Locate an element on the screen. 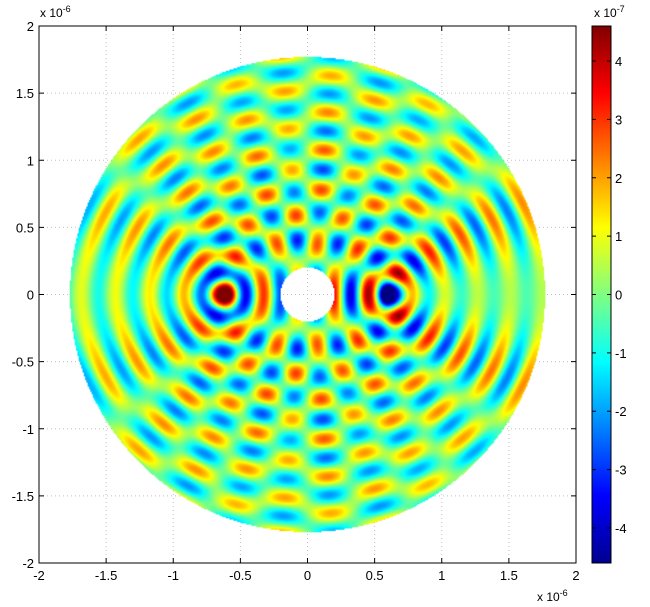  y-tick-label: -2 is located at coordinates (28, 563).